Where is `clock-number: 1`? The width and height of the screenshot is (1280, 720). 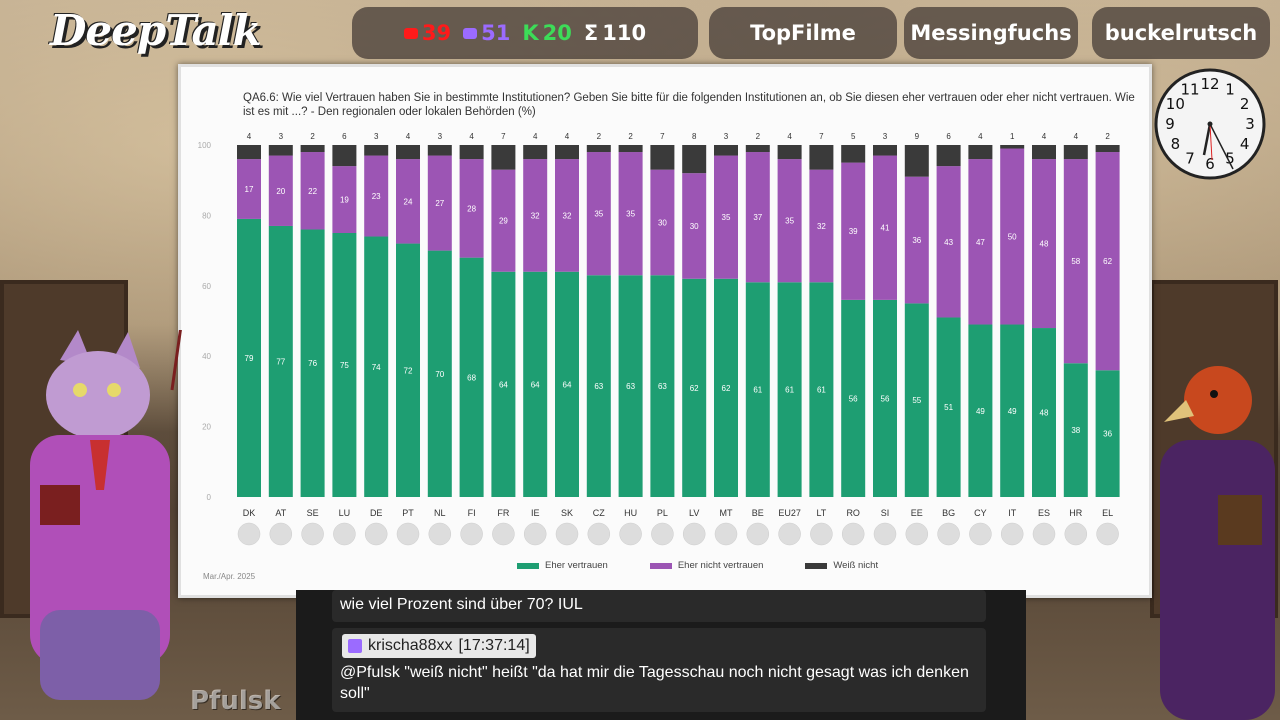
clock-number: 1 is located at coordinates (1230, 89).